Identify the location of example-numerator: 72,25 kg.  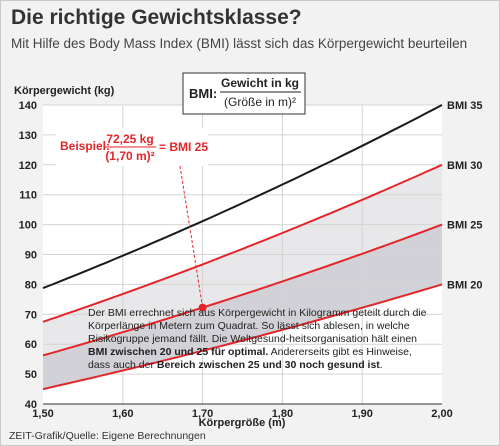
(129, 139).